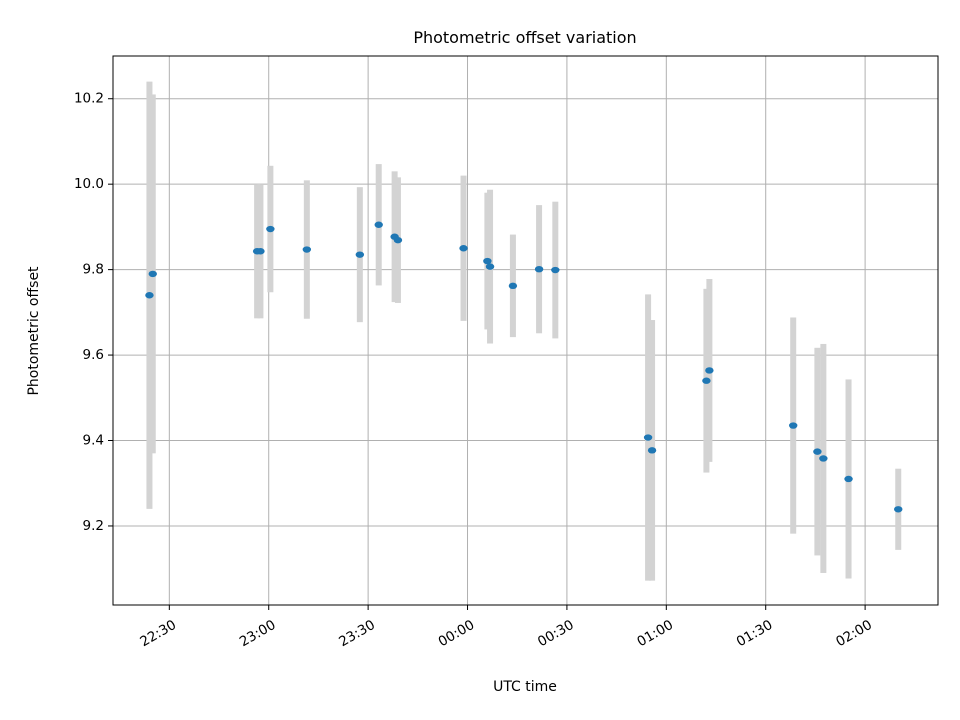 Image resolution: width=960 pixels, height=720 pixels. What do you see at coordinates (556, 633) in the screenshot?
I see `x-tick-label: 00:30` at bounding box center [556, 633].